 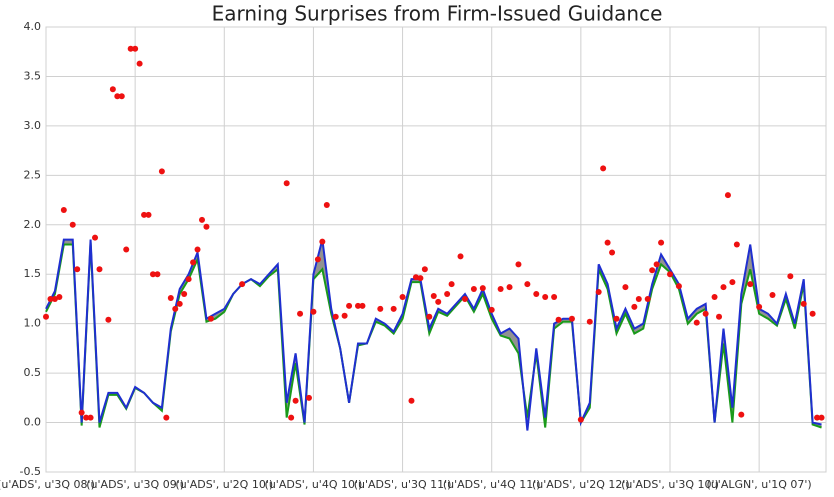 I want to click on y-tick-label: -0.5, so click(x=30, y=471).